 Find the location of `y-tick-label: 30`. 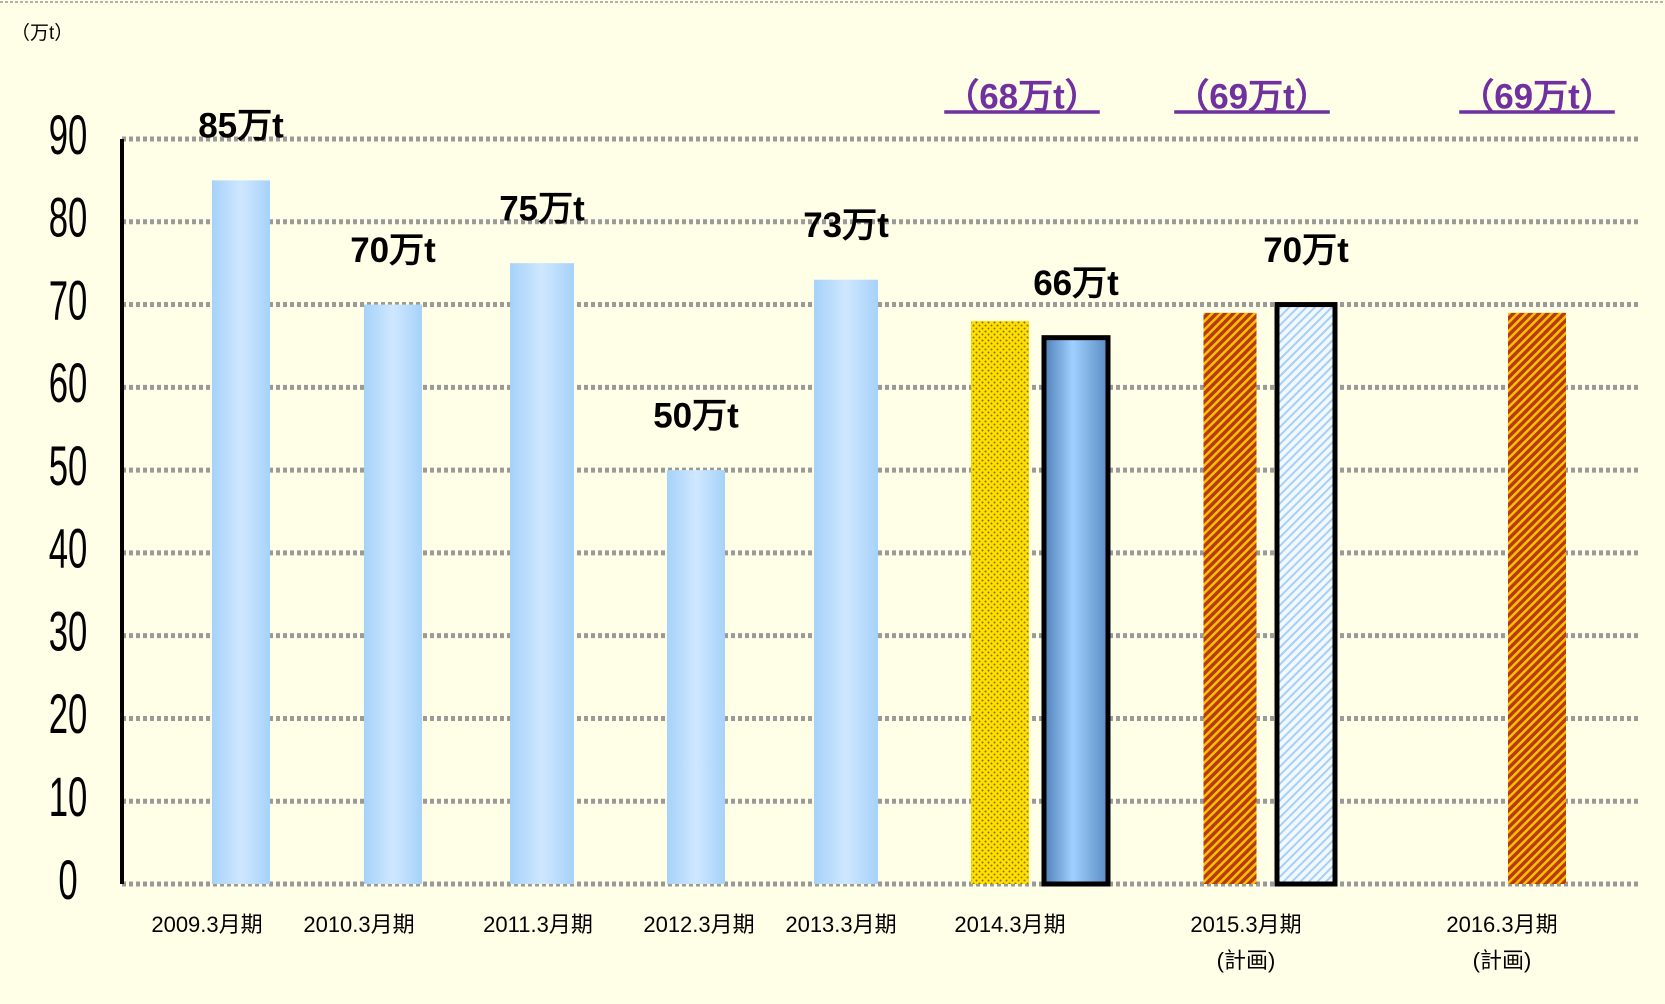

y-tick-label: 30 is located at coordinates (68, 631).